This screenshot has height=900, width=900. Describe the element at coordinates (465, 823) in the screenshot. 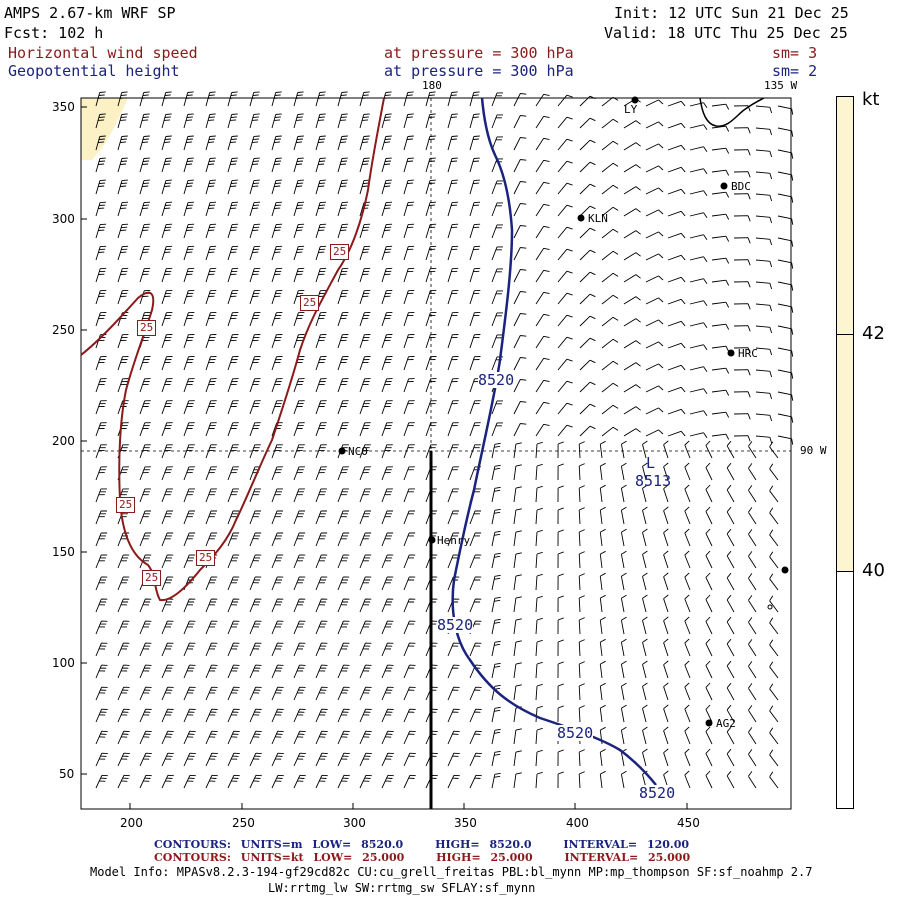

I see `x-tick-350: 350` at that location.